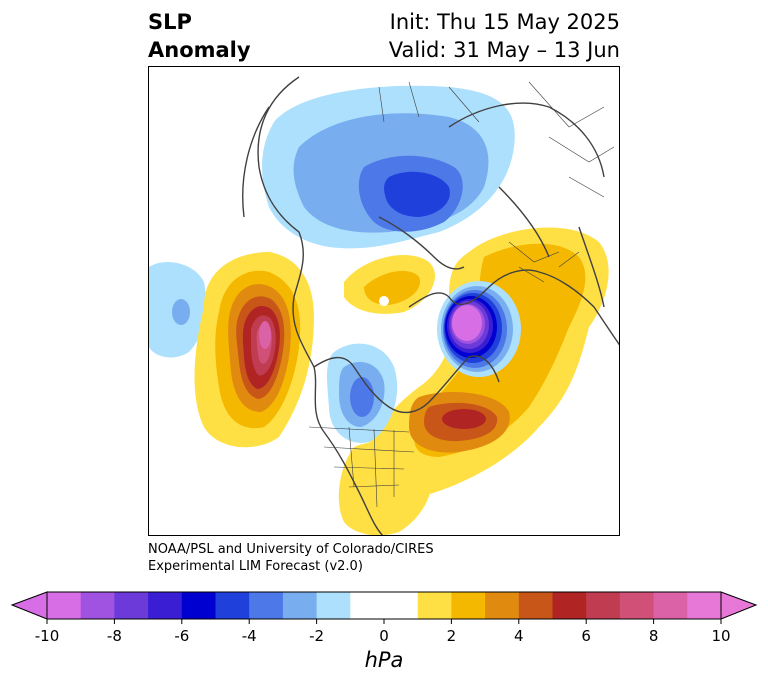  I want to click on southeast-us-high-anomaly, so click(385, 488).